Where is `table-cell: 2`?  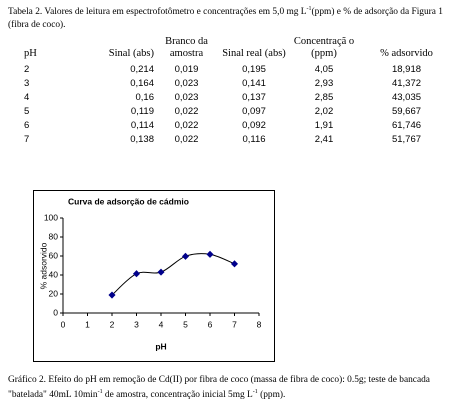 table-cell: 2 is located at coordinates (27, 69).